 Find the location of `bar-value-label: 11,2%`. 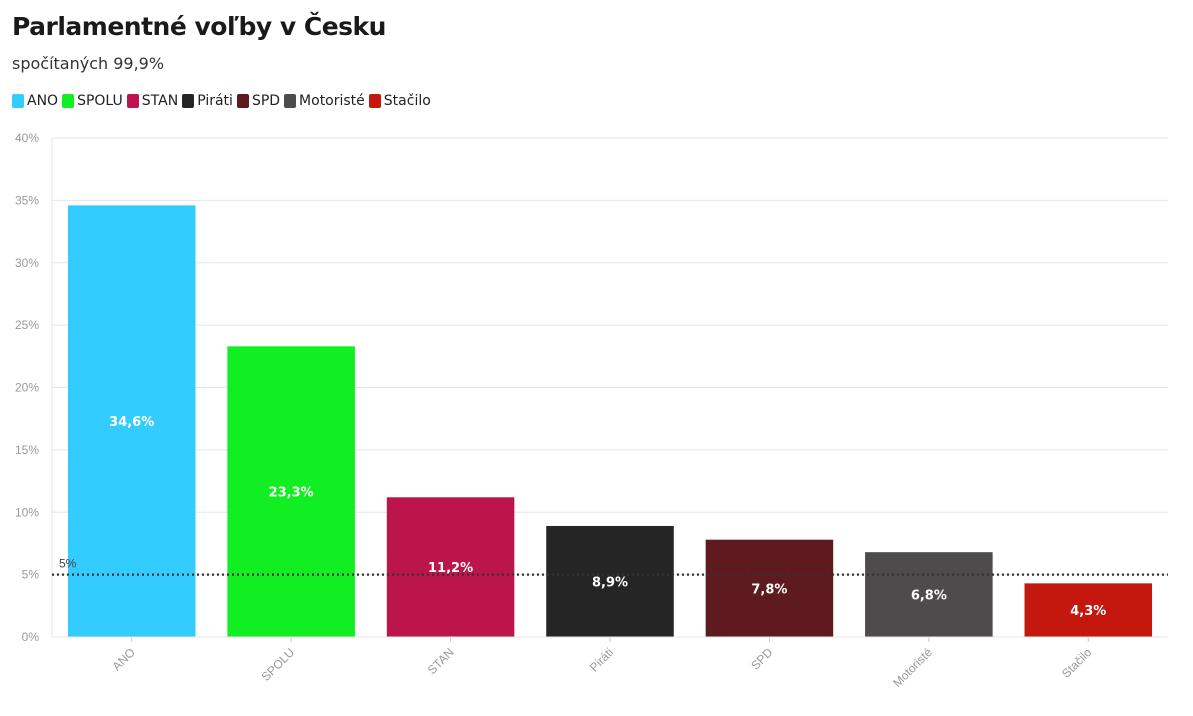

bar-value-label: 11,2% is located at coordinates (450, 568).